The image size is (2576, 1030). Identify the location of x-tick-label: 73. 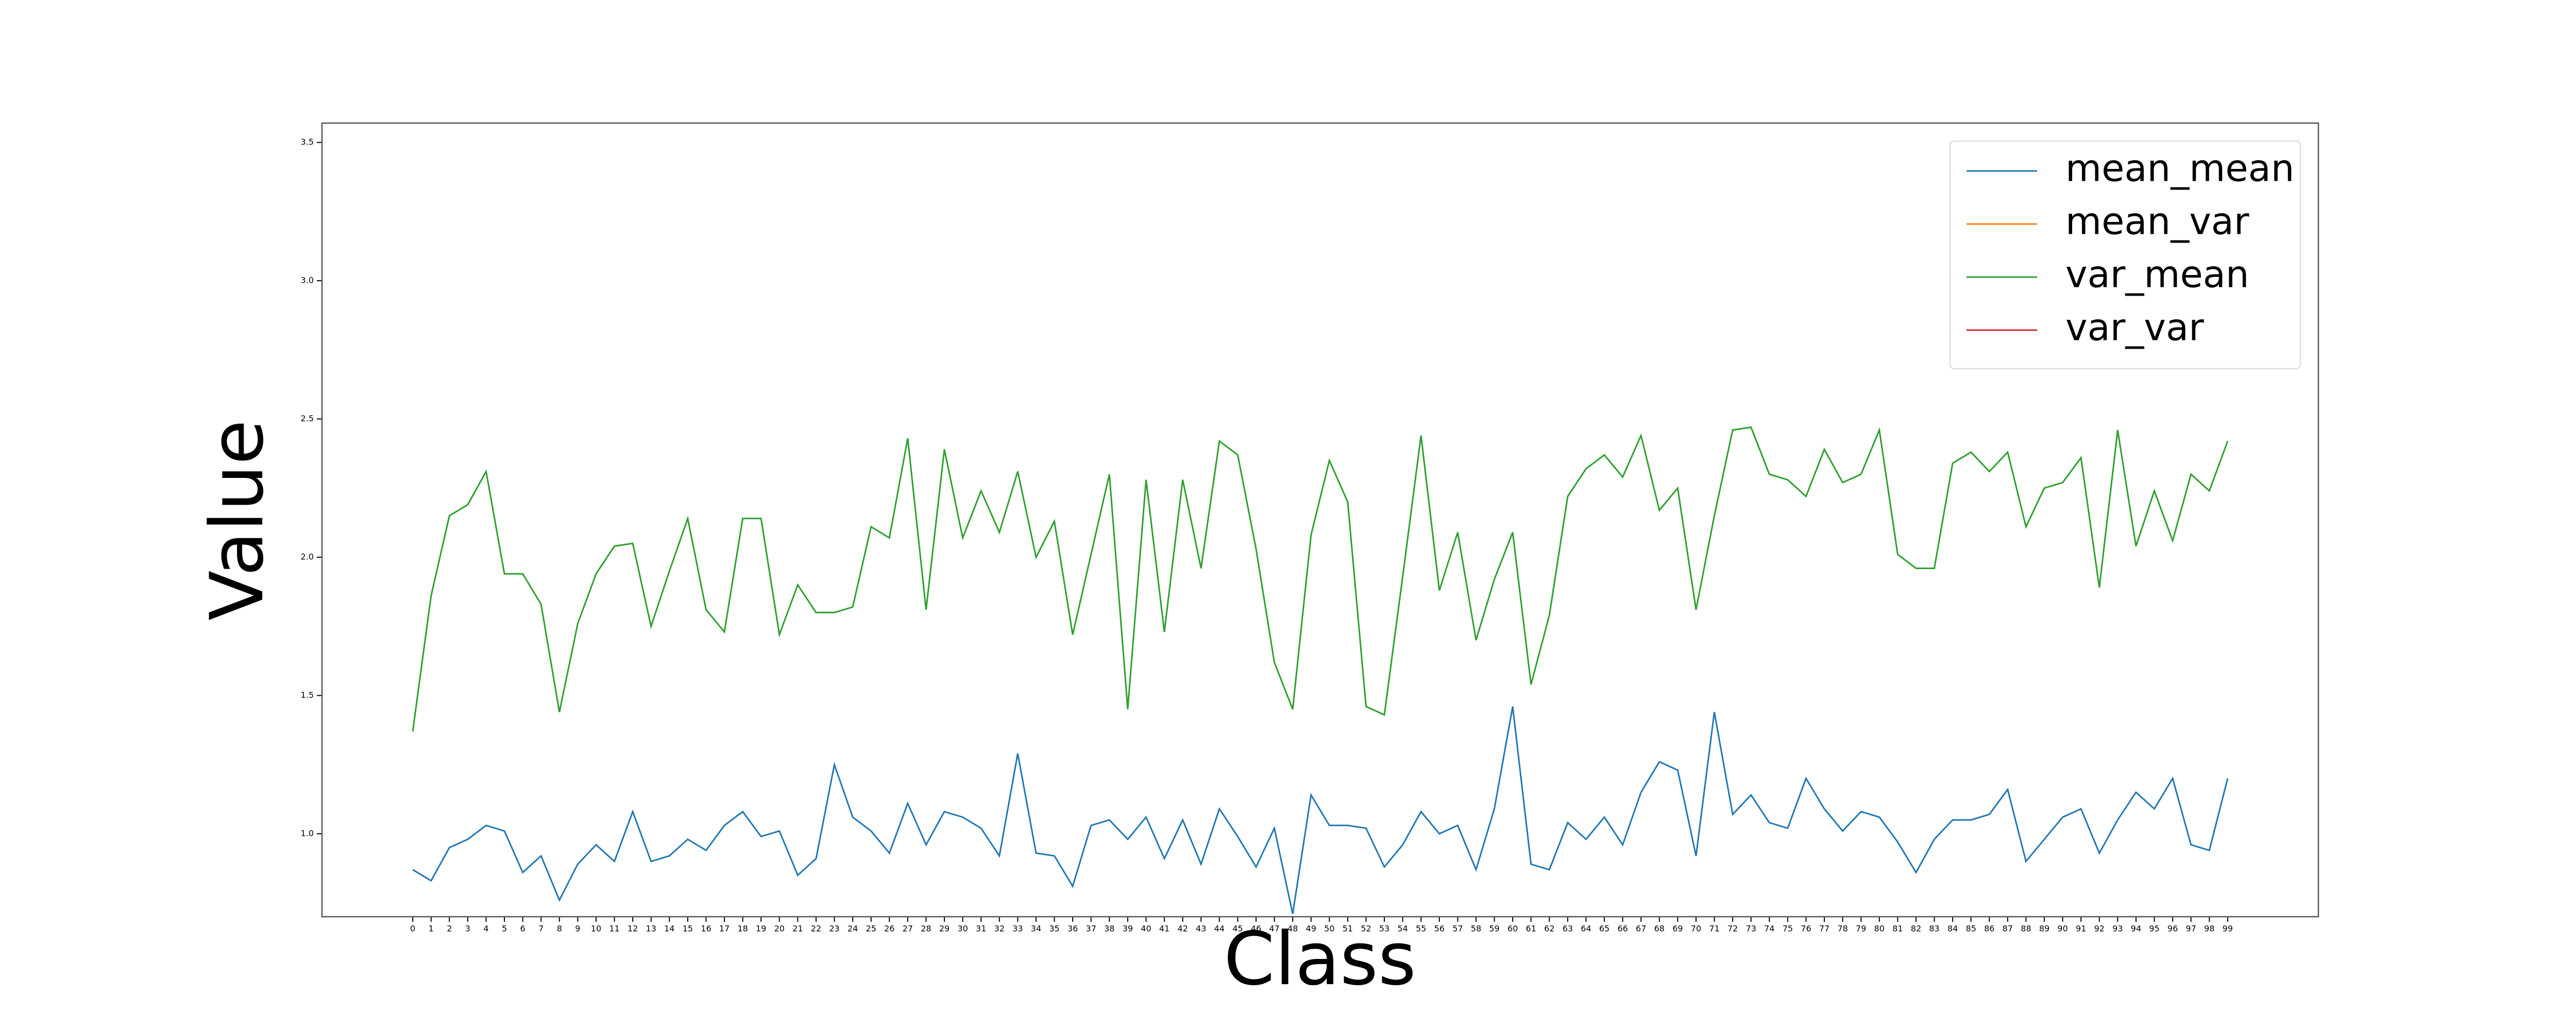
(1751, 929).